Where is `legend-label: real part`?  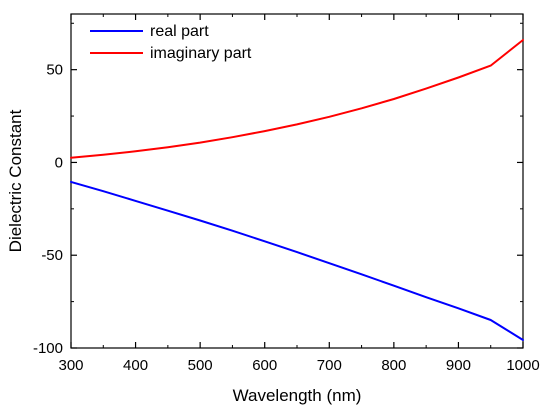 legend-label: real part is located at coordinates (179, 31).